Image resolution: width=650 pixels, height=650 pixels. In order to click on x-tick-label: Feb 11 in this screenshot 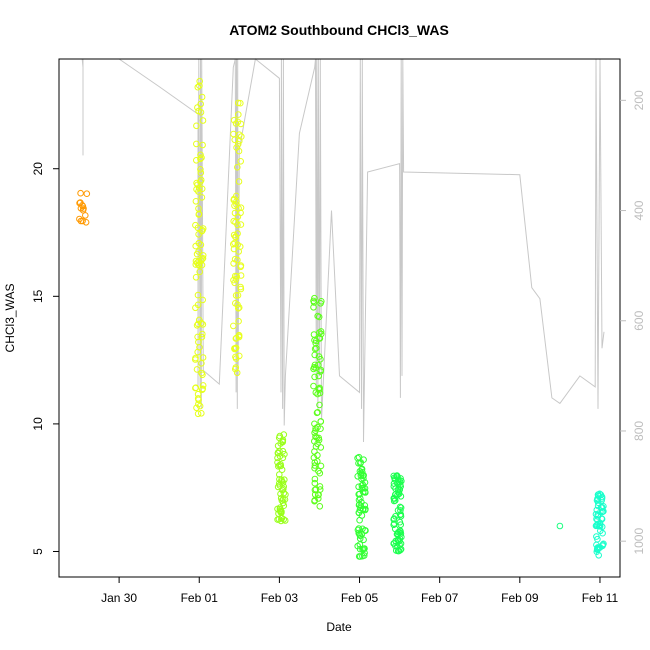, I will do `click(600, 598)`.